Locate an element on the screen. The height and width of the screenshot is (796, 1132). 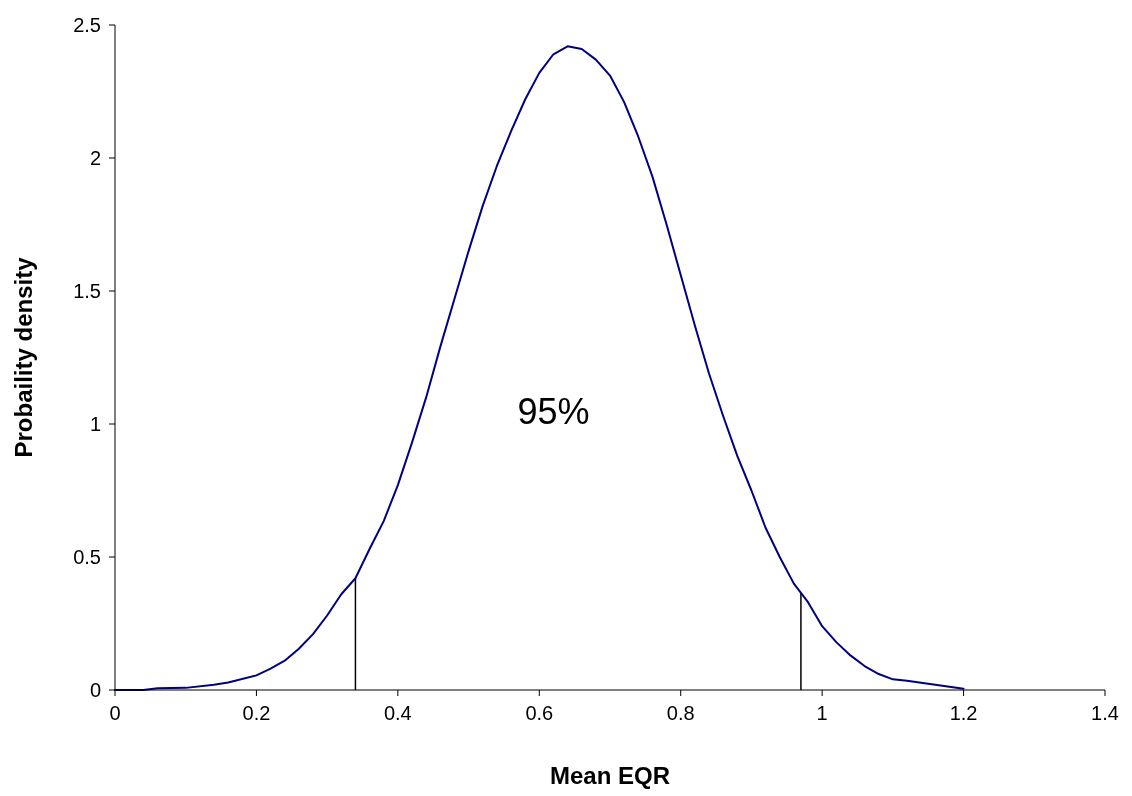
y-axis-title: Probaility density is located at coordinates (23, 357).